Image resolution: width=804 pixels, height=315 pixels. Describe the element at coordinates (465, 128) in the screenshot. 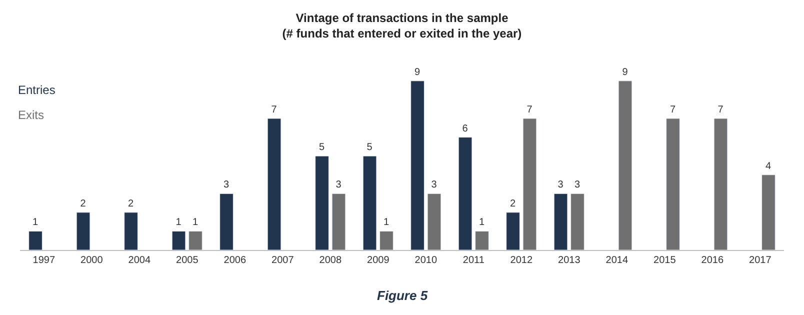

I see `data-label: 6` at that location.